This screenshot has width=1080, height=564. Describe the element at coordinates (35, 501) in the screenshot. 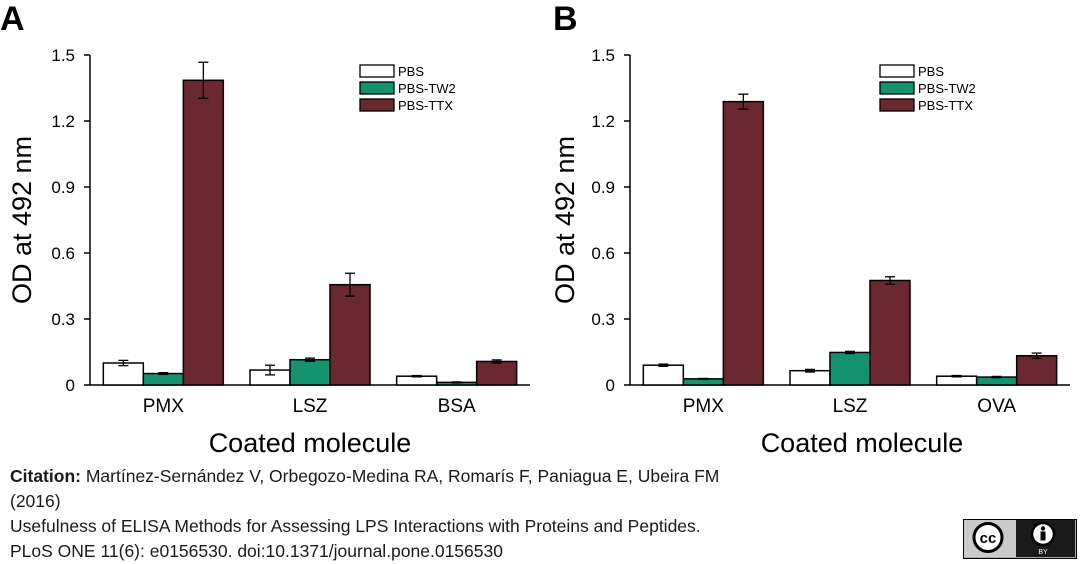

I see `citation-year: (2016)` at that location.